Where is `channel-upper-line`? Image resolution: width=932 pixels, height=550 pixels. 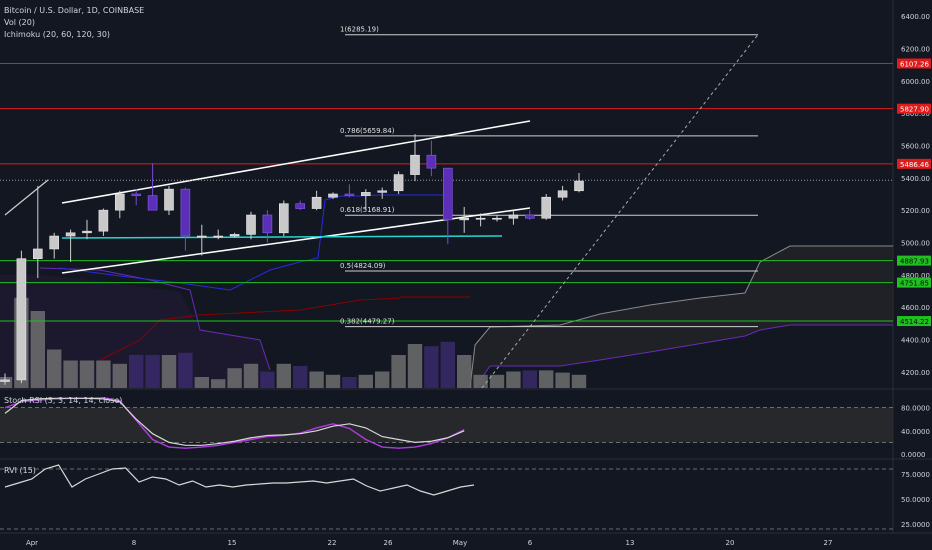 channel-upper-line is located at coordinates (296, 162).